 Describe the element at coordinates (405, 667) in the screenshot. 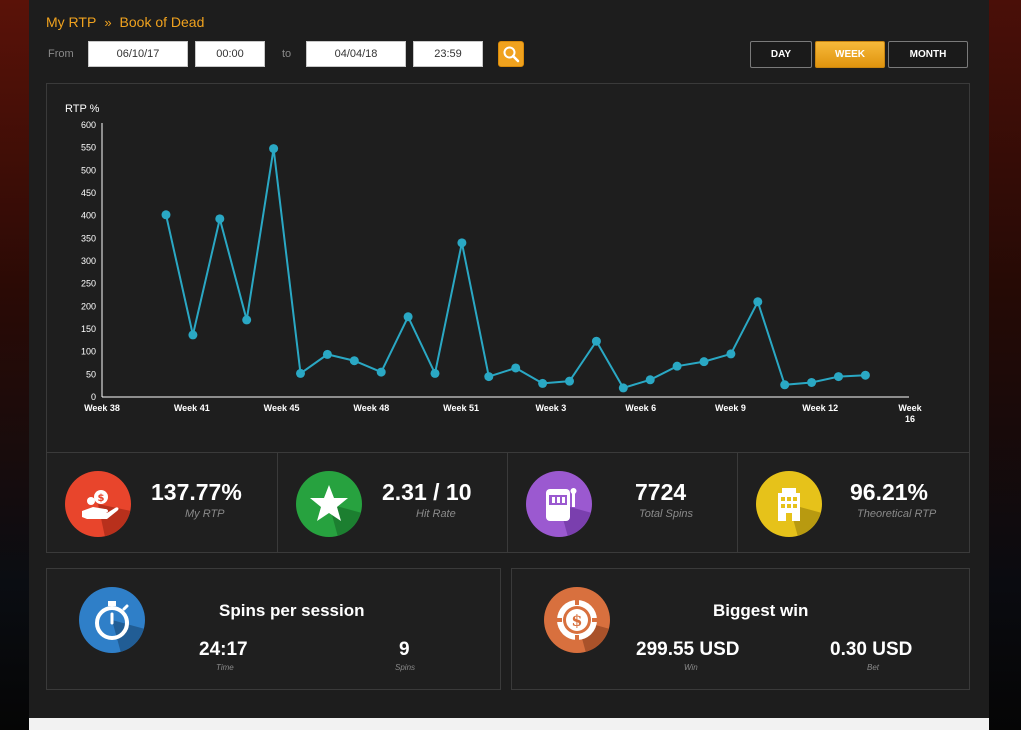

I see `session-spins-label: Spins` at that location.